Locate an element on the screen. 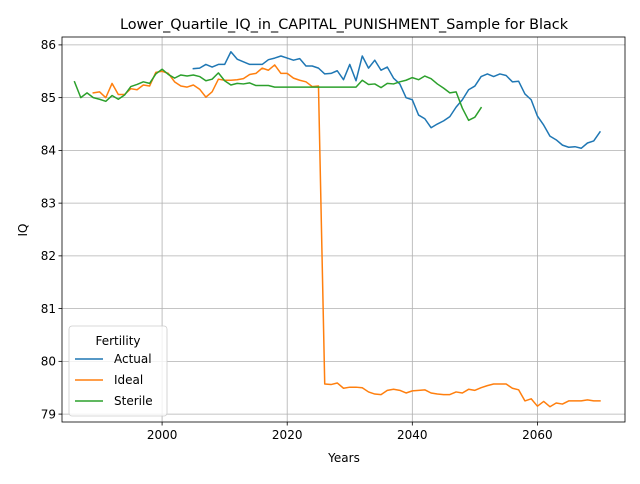  legend-entry-actual: Actual is located at coordinates (133, 359).